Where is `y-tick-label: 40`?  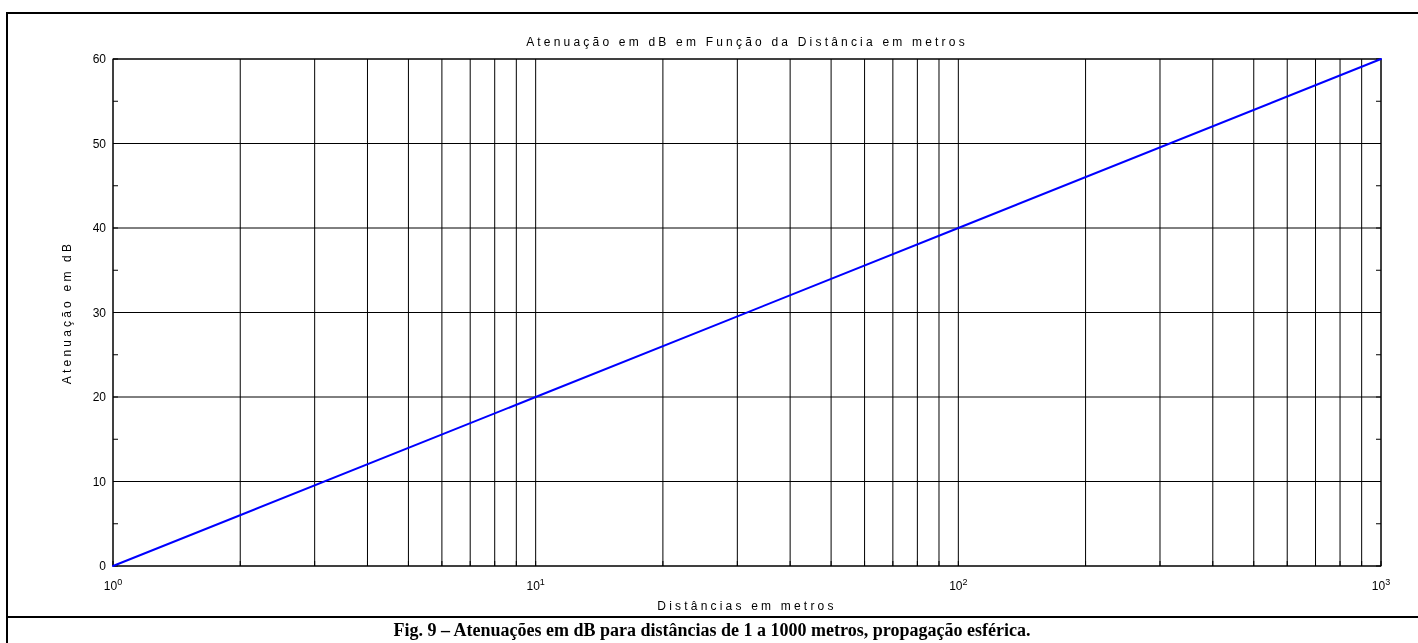
y-tick-label: 40 is located at coordinates (99, 228).